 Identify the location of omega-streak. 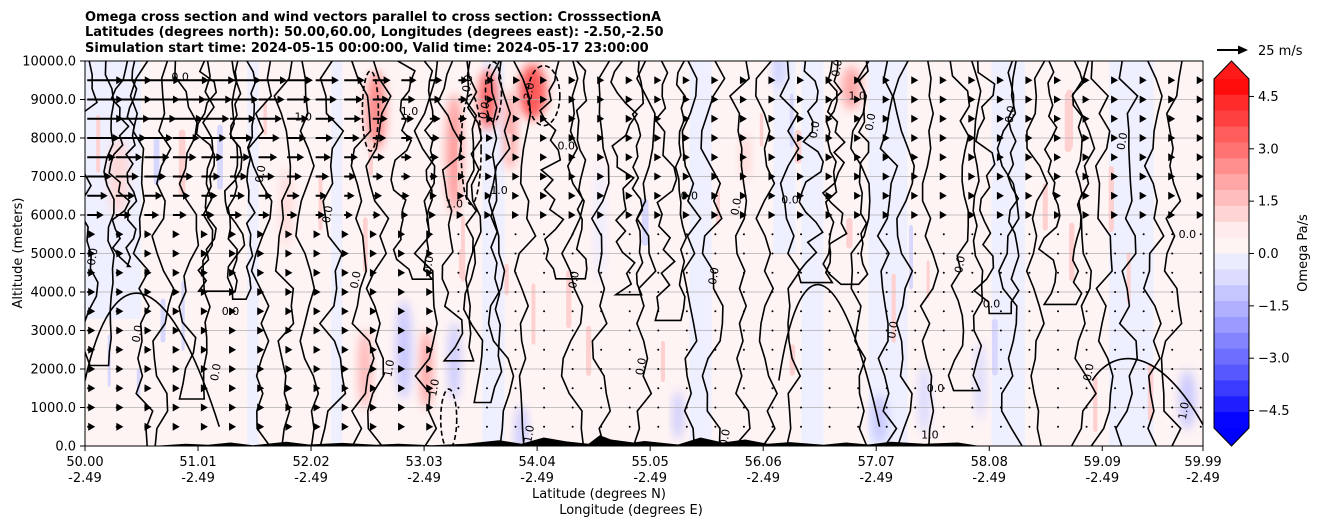
(460, 167).